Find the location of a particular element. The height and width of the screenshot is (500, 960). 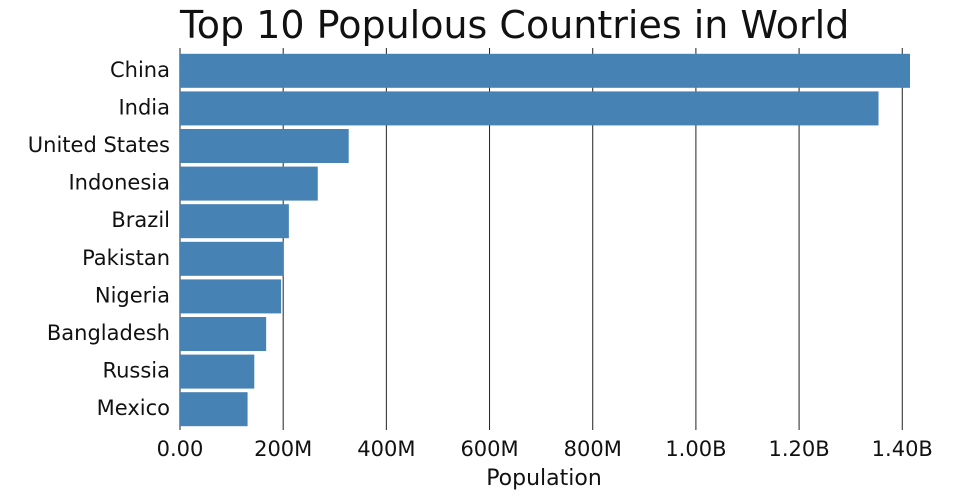

y-tick-label-mexico: Mexico is located at coordinates (133, 408).